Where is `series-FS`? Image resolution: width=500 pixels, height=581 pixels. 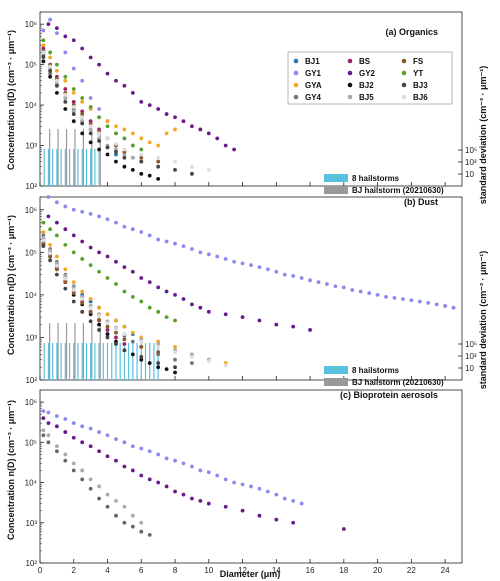
series-FS is located at coordinates (101, 298).